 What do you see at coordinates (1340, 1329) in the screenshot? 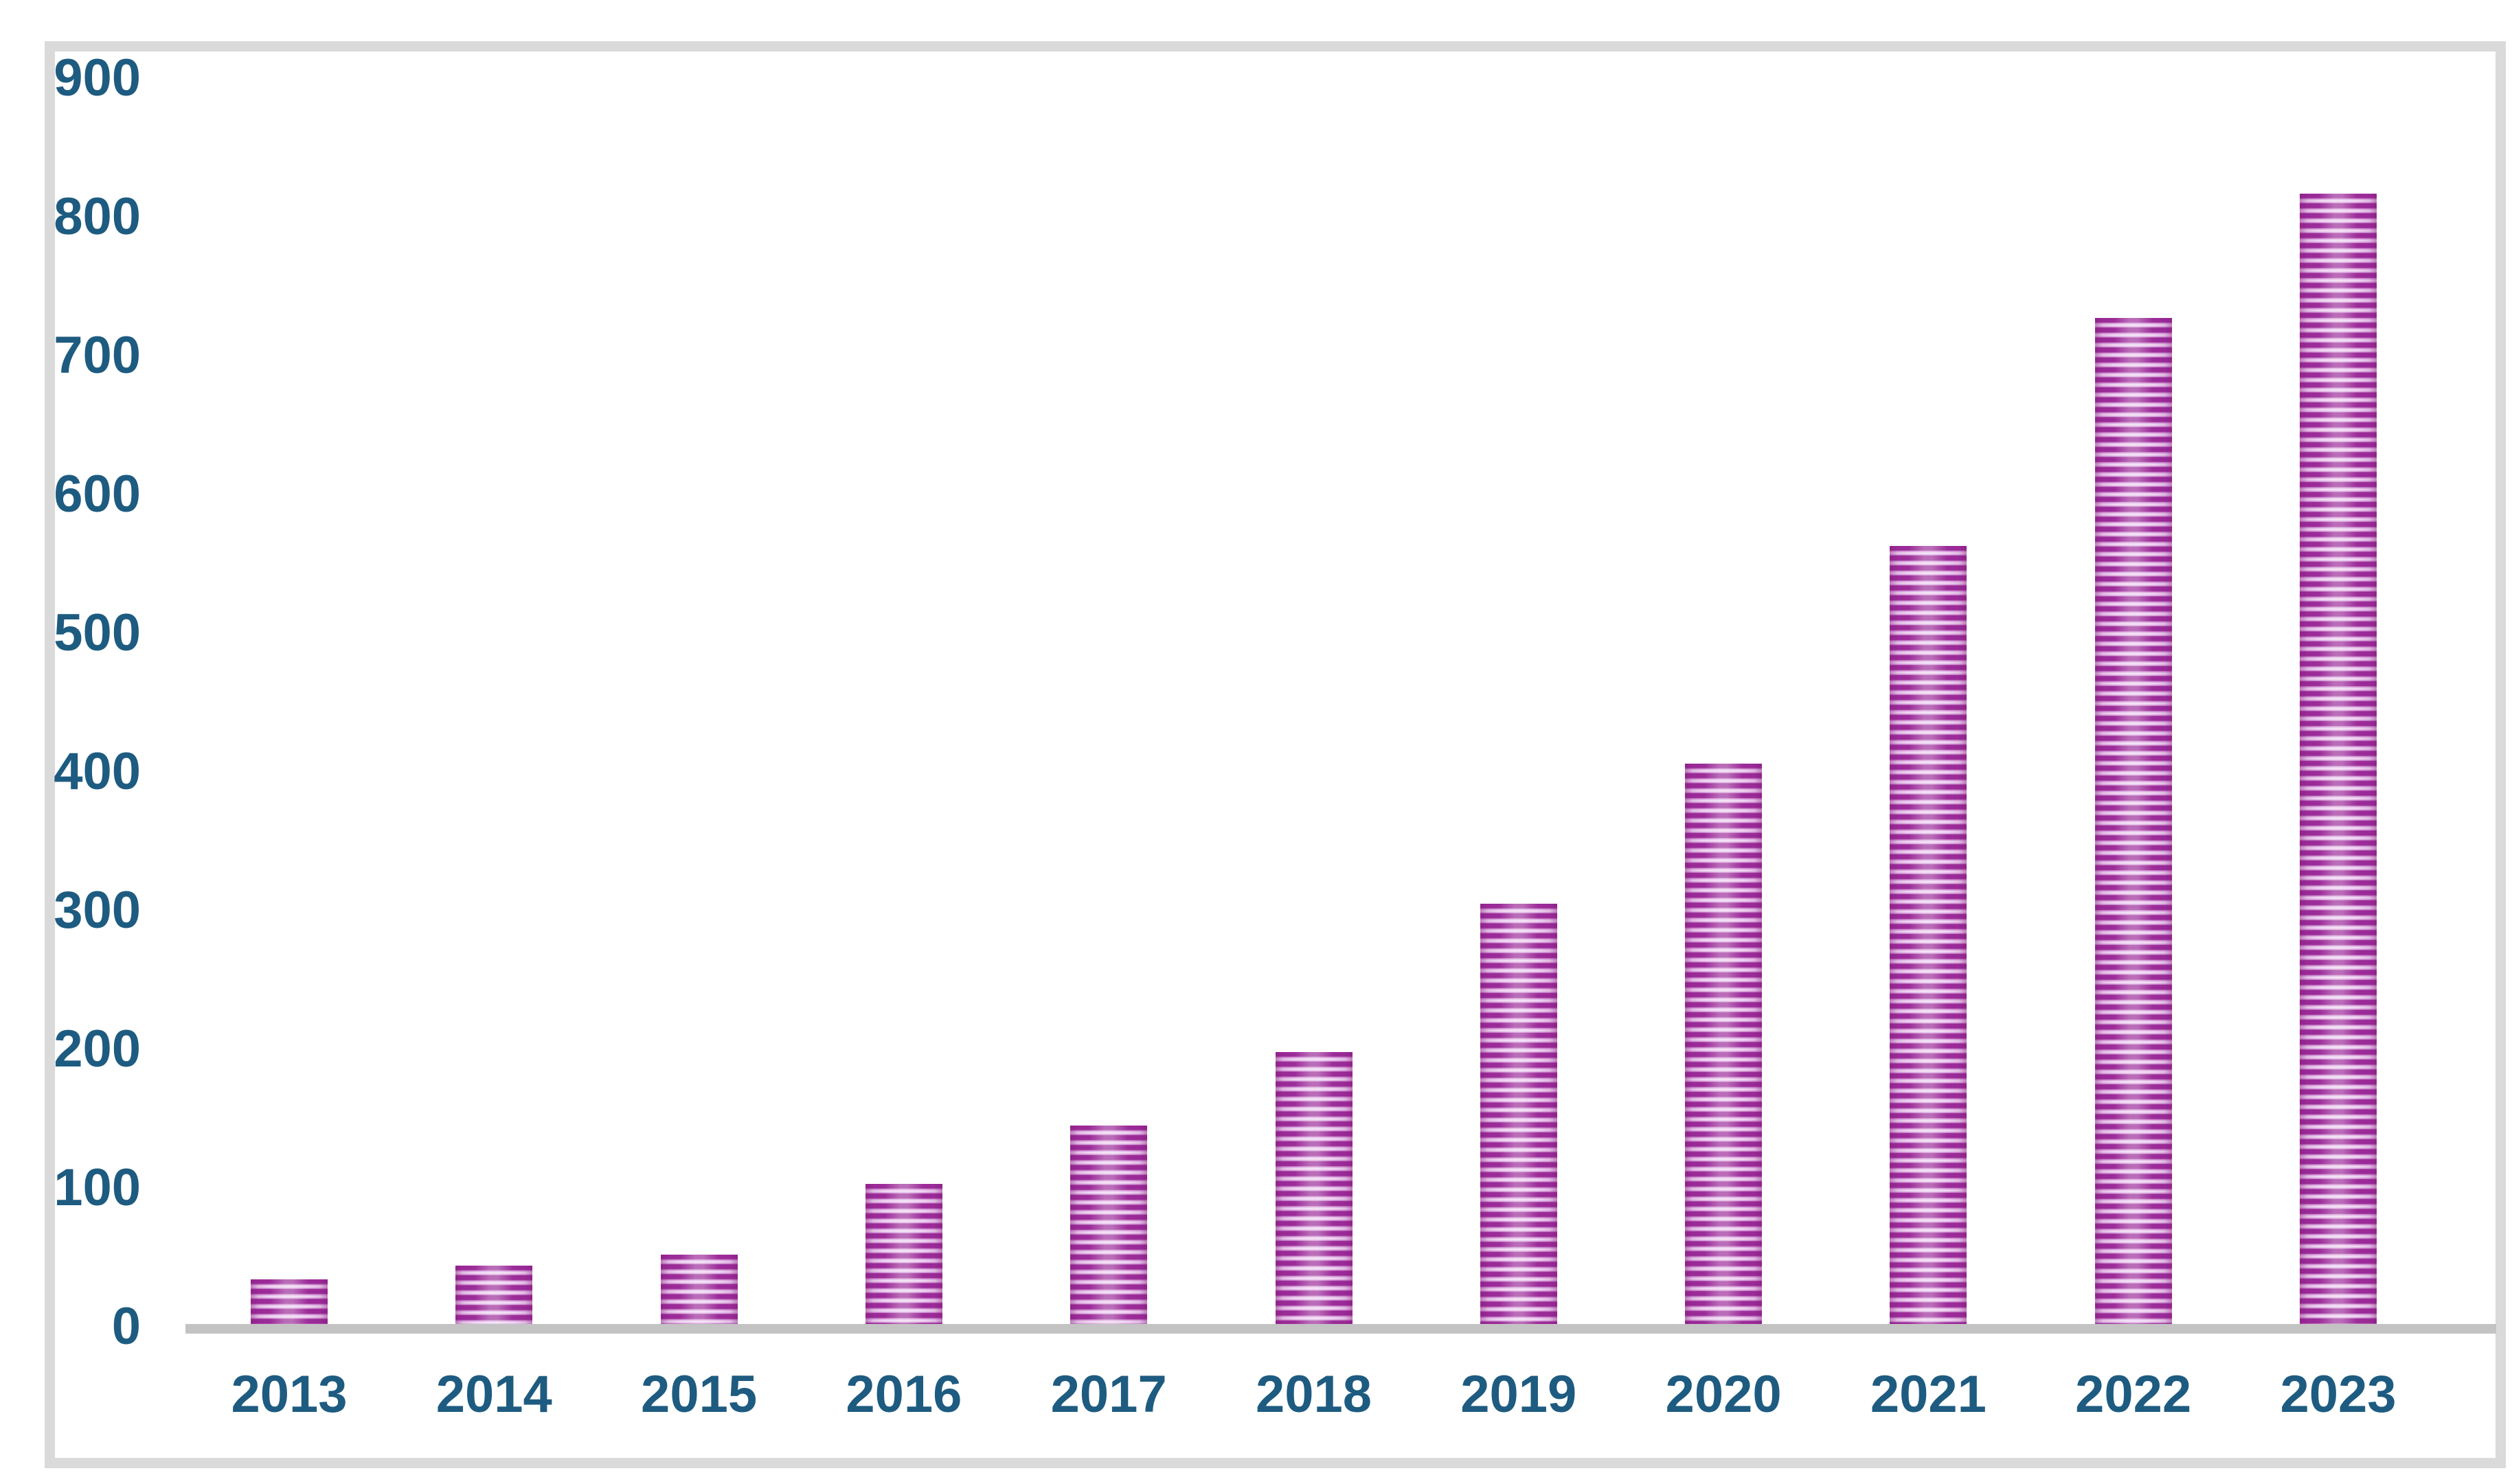
I see `x-axis-line` at bounding box center [1340, 1329].